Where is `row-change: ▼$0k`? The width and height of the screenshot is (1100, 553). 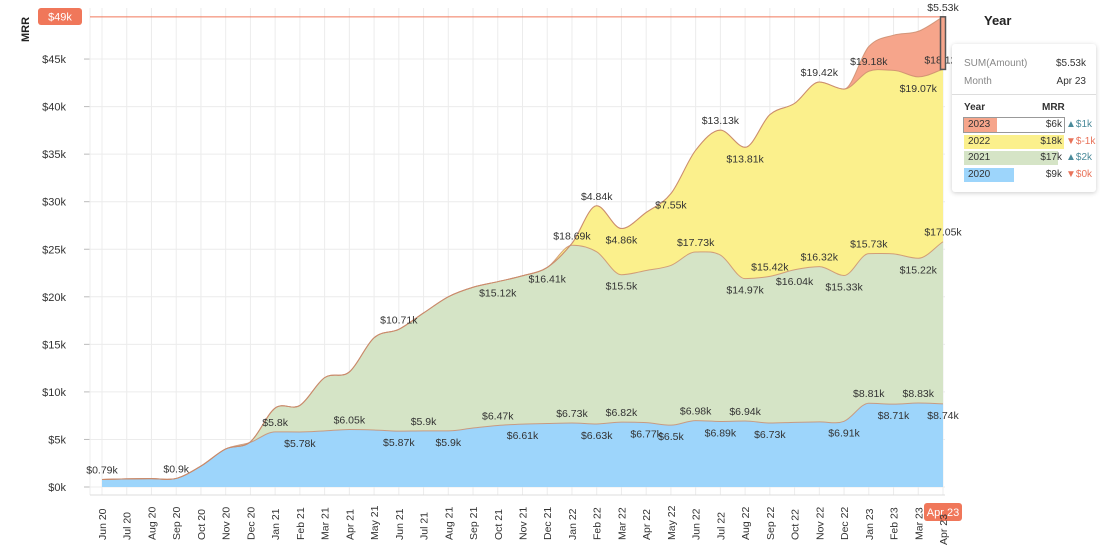 row-change: ▼$0k is located at coordinates (1079, 174).